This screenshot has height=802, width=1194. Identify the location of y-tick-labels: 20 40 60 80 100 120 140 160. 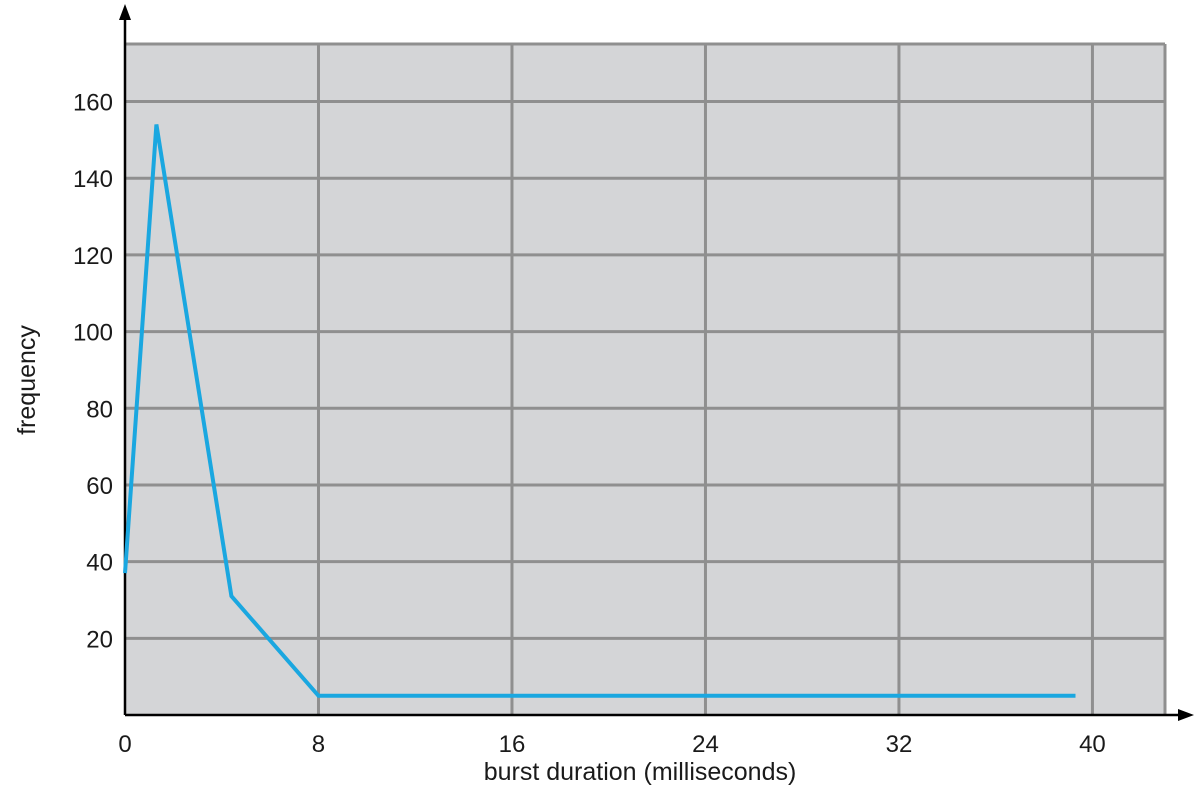
(93, 372).